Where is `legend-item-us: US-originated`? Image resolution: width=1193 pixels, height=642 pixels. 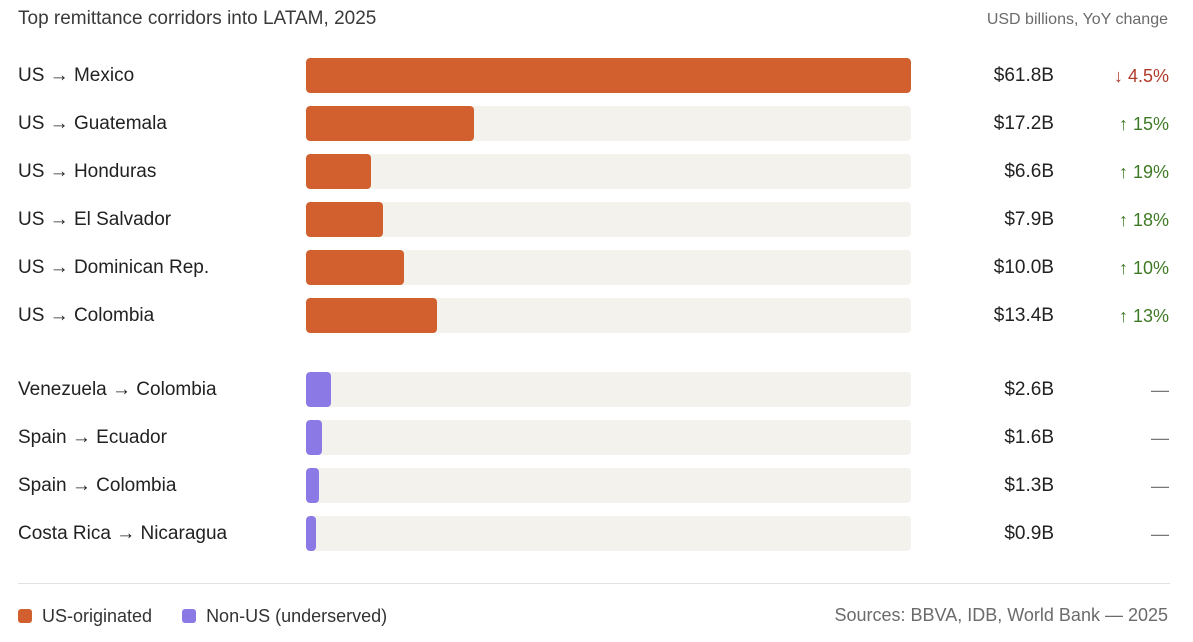 legend-item-us: US-originated is located at coordinates (85, 616).